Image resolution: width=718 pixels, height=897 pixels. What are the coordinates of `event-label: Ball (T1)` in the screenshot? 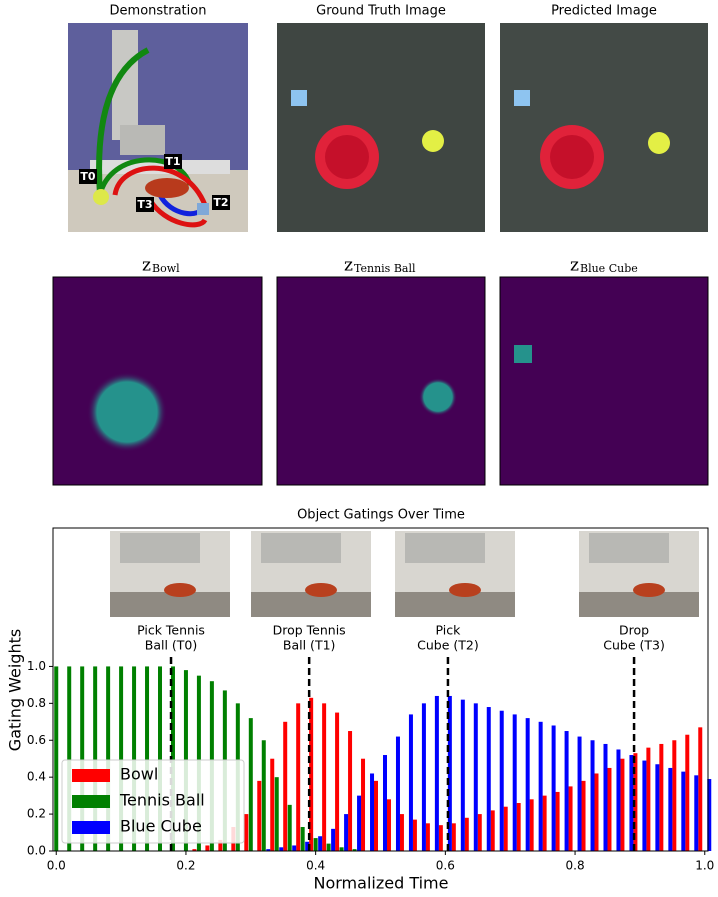 It's located at (309, 645).